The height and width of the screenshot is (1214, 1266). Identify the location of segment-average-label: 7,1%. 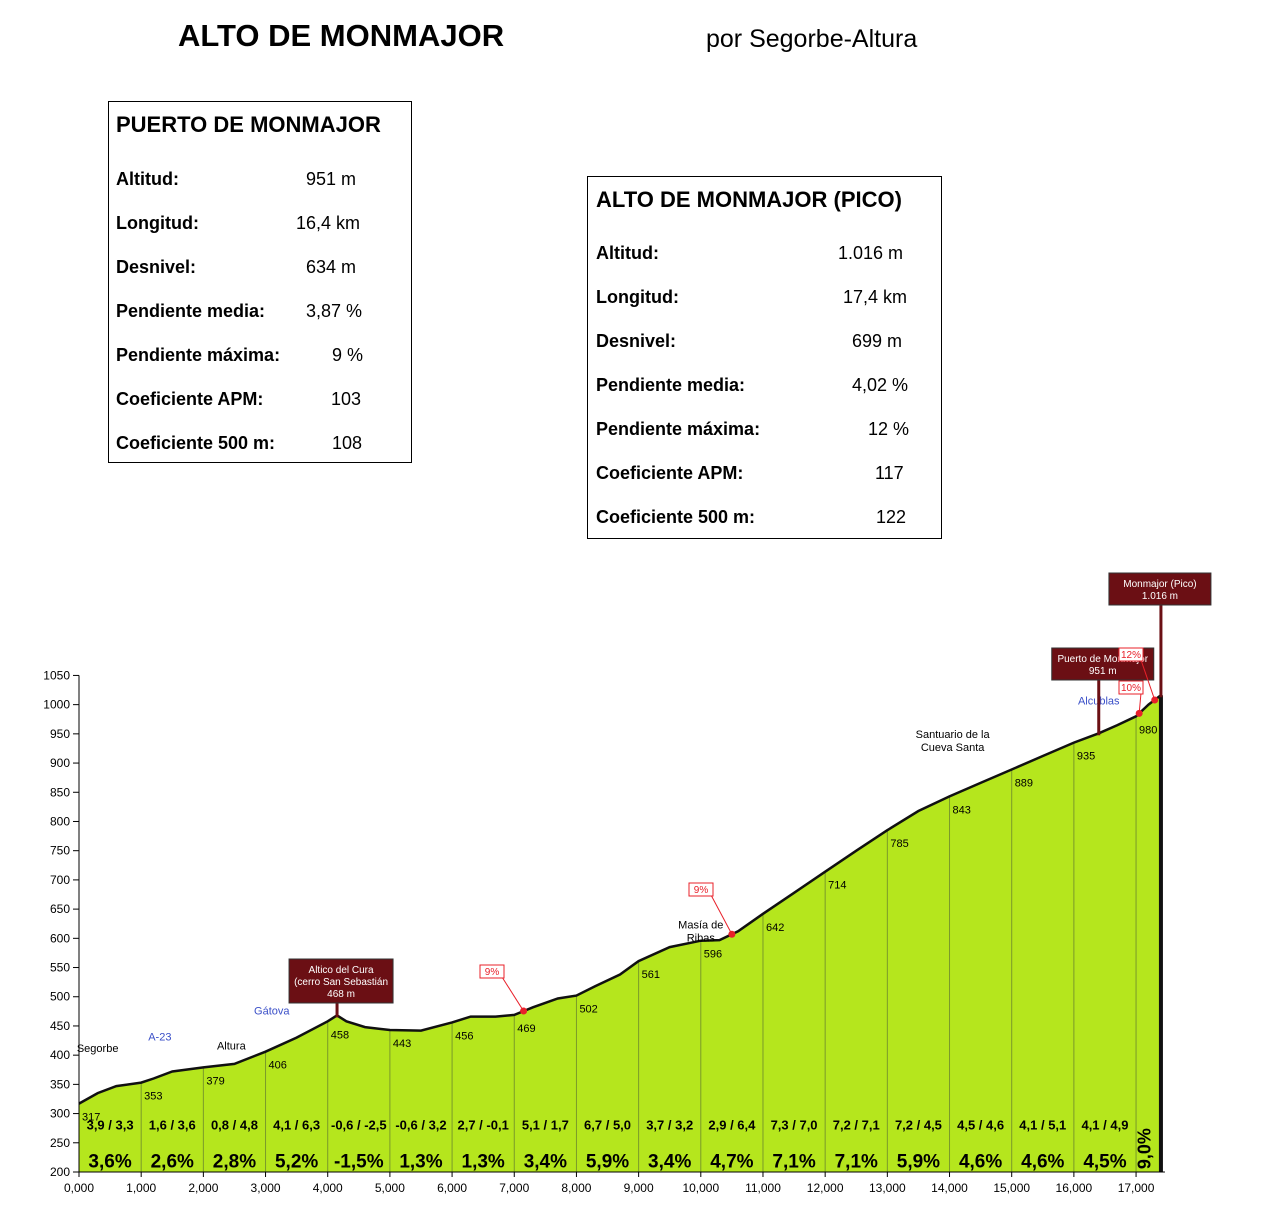
(793, 1161).